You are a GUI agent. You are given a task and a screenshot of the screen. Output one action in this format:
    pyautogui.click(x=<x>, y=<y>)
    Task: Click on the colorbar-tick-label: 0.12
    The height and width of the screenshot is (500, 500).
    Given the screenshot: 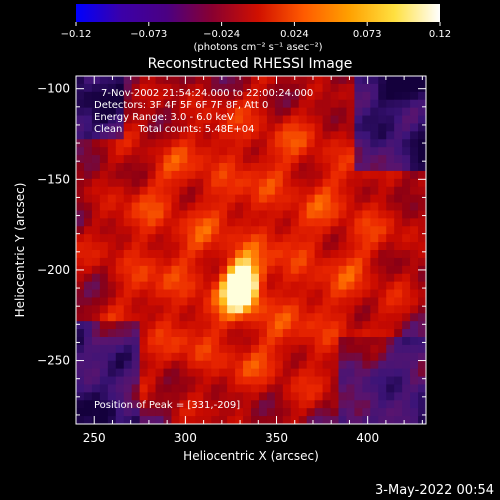 What is the action you would take?
    pyautogui.click(x=440, y=34)
    